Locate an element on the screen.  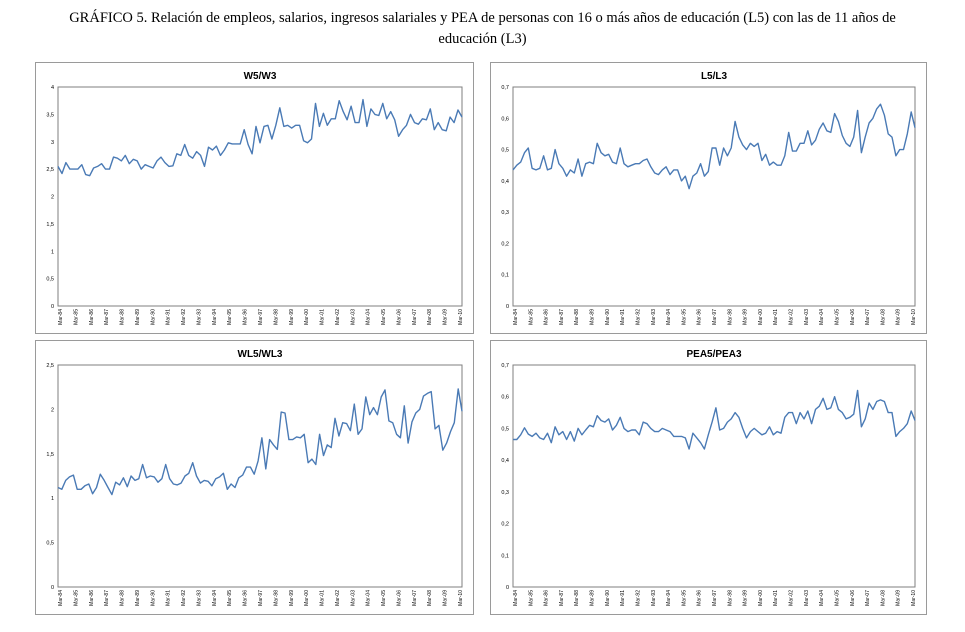
y-tick-label: 3 is located at coordinates (52, 143).